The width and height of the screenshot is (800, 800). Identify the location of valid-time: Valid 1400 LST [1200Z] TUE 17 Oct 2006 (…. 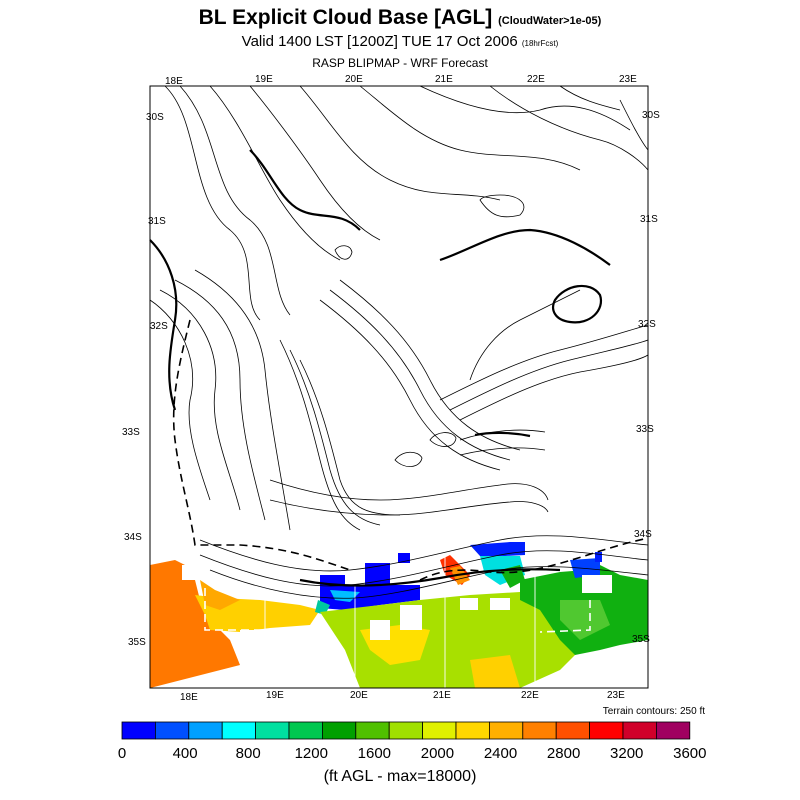
(400, 41).